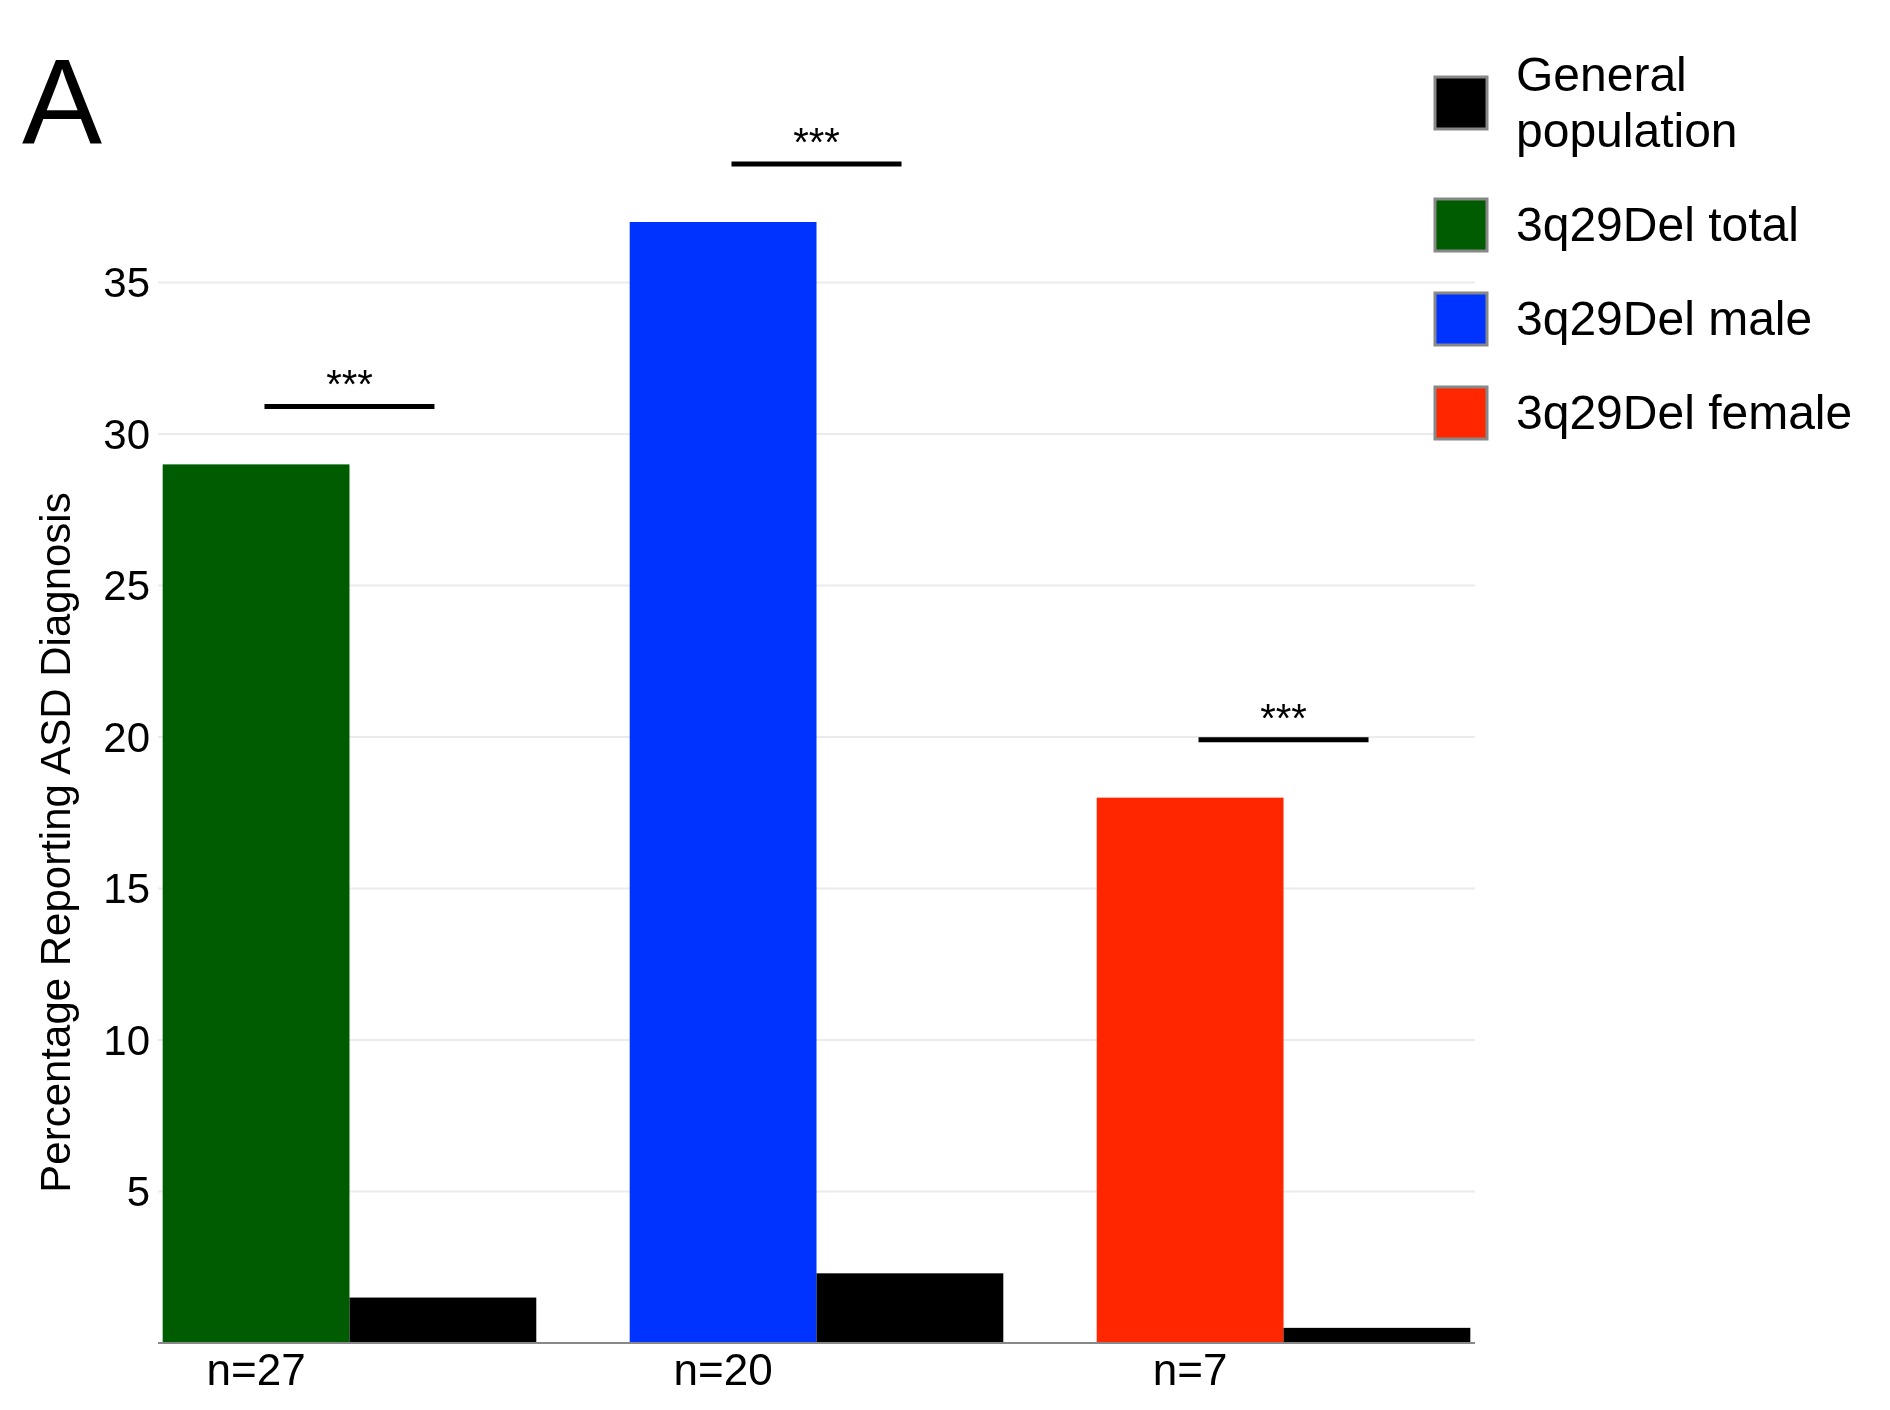 This screenshot has height=1410, width=1890. Describe the element at coordinates (1664, 318) in the screenshot. I see `legend-label: 3q29Del male` at that location.